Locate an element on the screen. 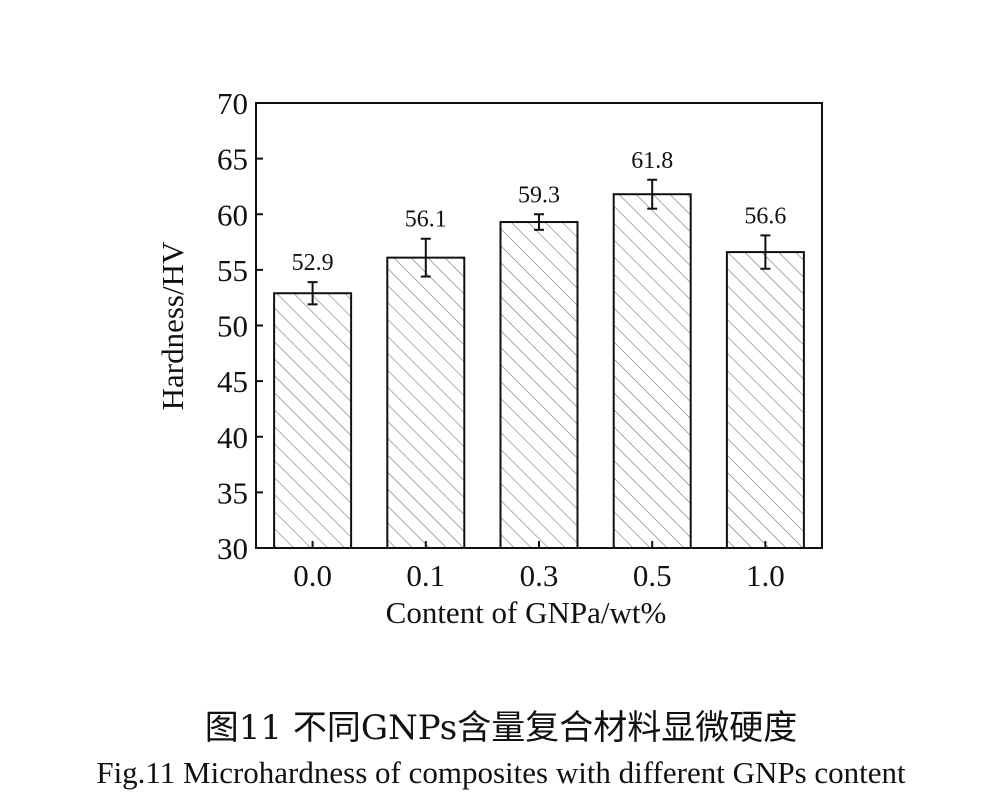 The image size is (1002, 805). y-tick-label: 45 is located at coordinates (232, 381).